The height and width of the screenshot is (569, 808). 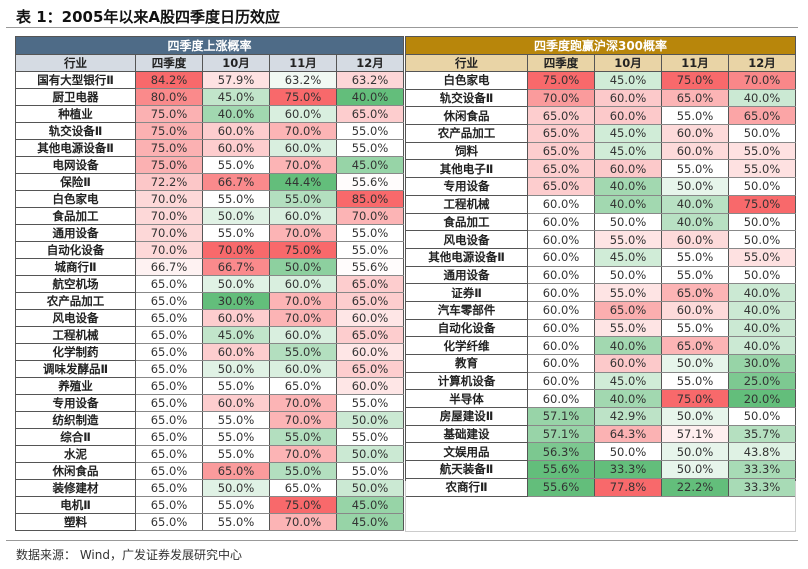 What do you see at coordinates (210, 250) in the screenshot?
I see `table-row: 自动化设备 70.0% 70.0% 75.0% 55.0%` at bounding box center [210, 250].